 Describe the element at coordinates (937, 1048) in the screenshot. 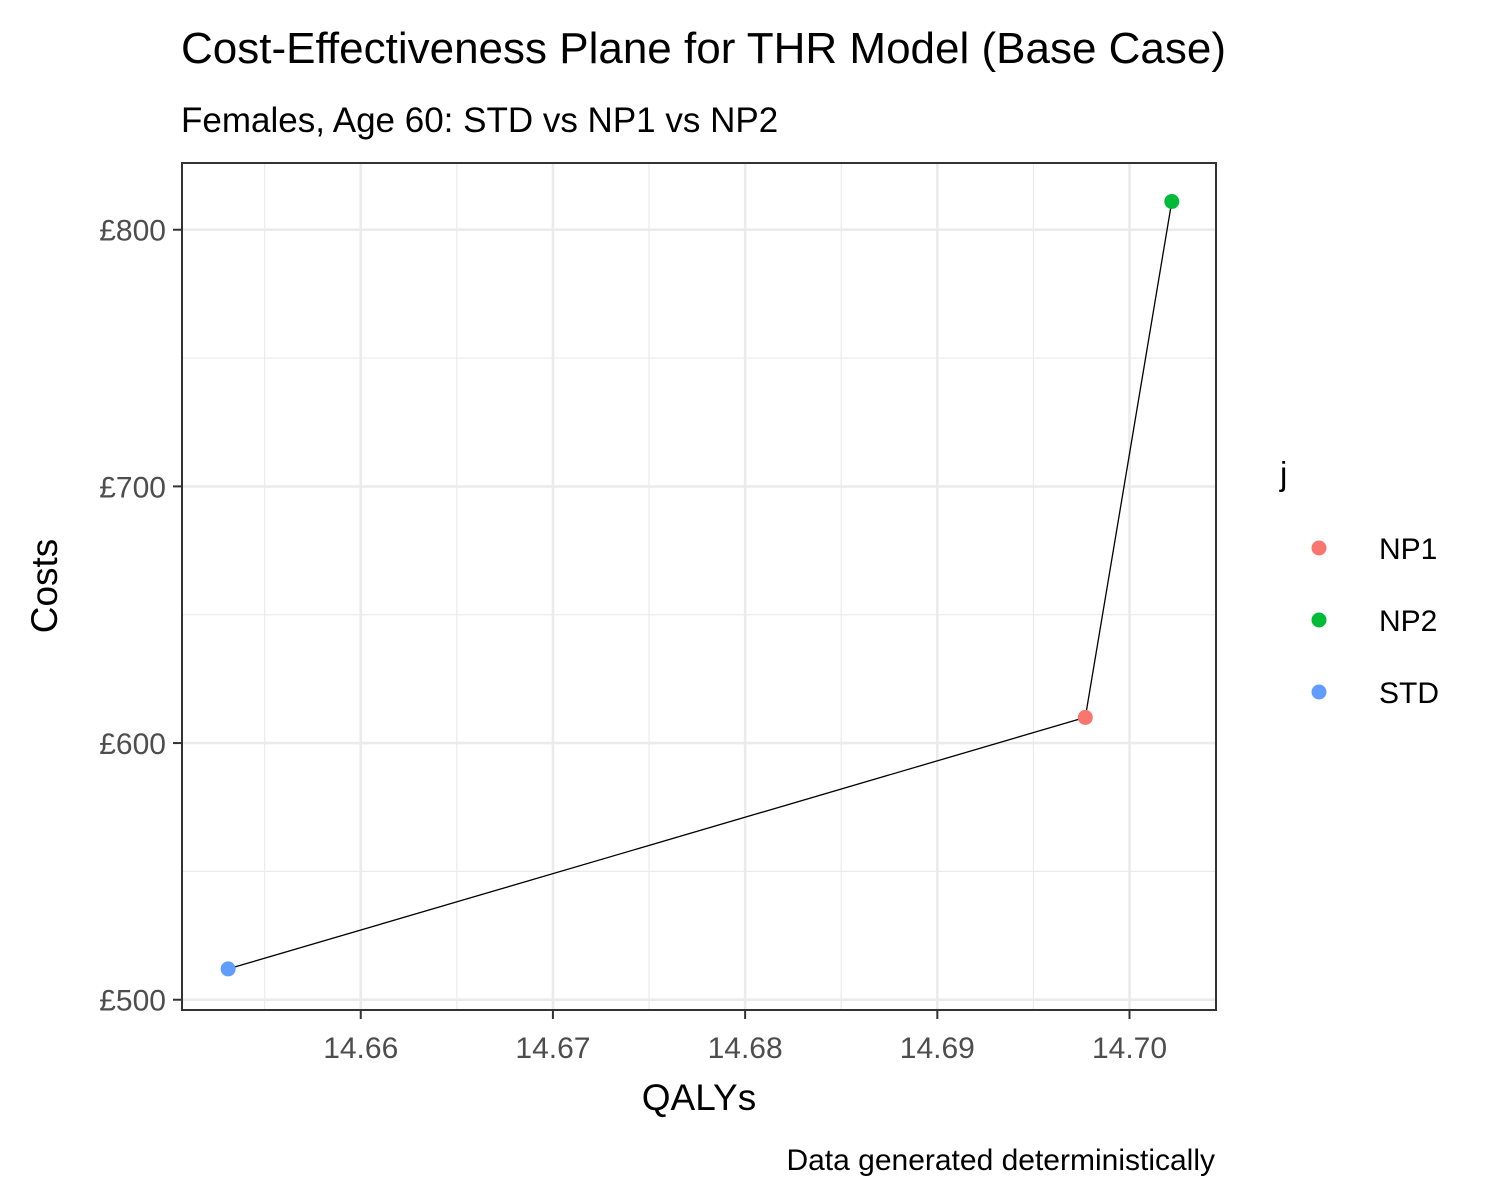

I see `x-tick-label: 14.69` at that location.